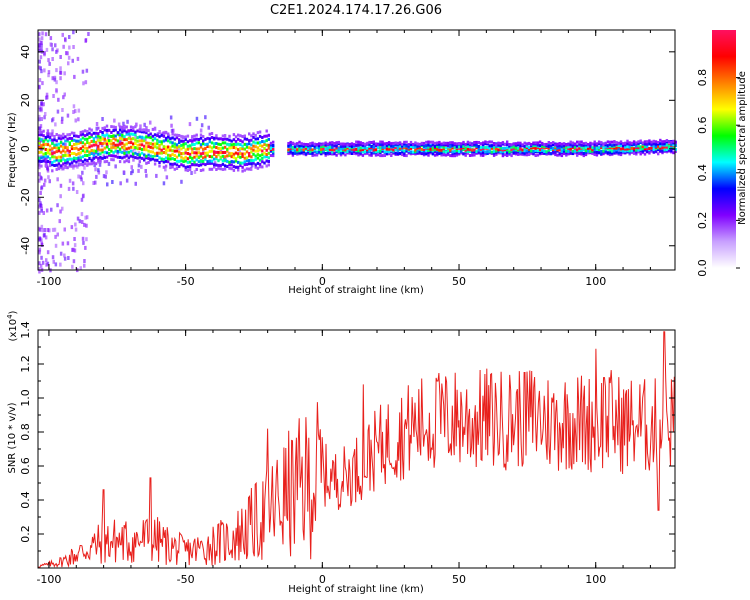 This screenshot has height=600, width=750. Describe the element at coordinates (356, 290) in the screenshot. I see `spectrogram-x-axis-title: Height of straight line (km)` at that location.